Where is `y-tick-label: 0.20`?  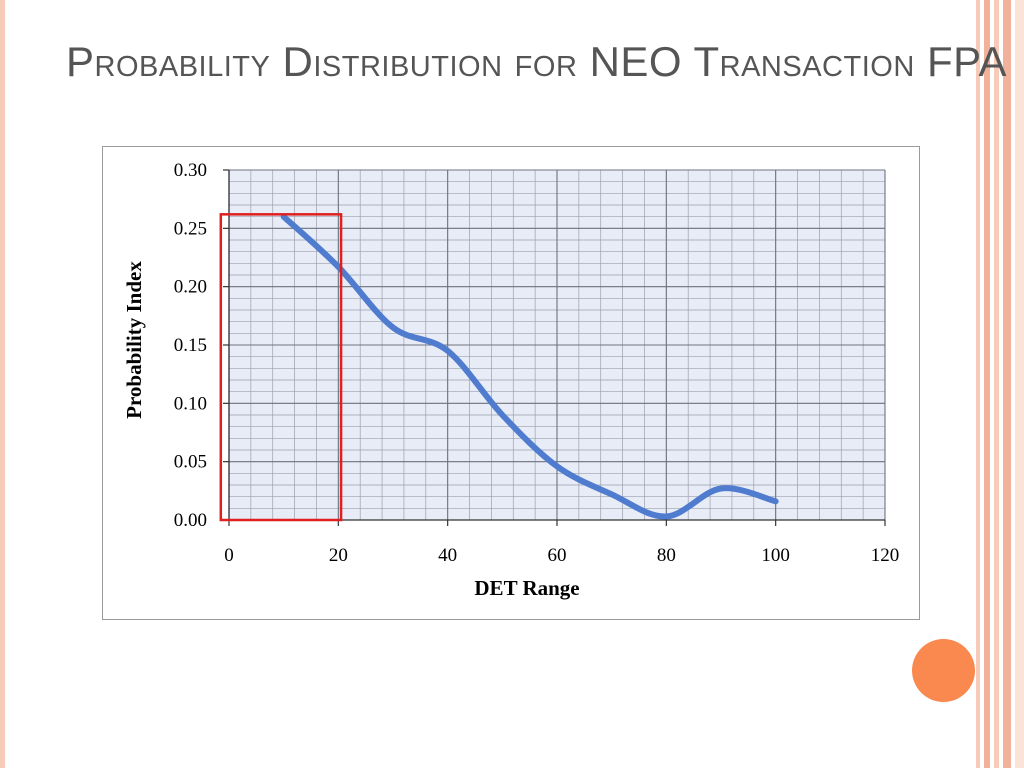
y-tick-label: 0.20 is located at coordinates (190, 287).